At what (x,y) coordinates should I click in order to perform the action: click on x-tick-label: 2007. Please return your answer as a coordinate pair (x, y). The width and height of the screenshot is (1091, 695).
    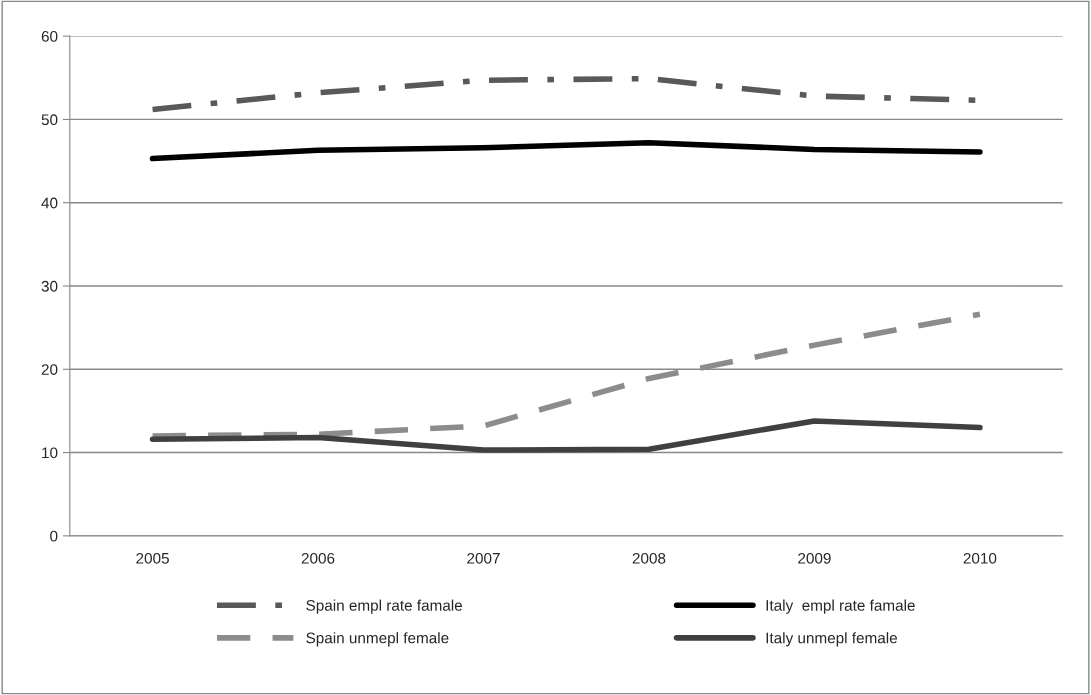
    Looking at the image, I should click on (483, 558).